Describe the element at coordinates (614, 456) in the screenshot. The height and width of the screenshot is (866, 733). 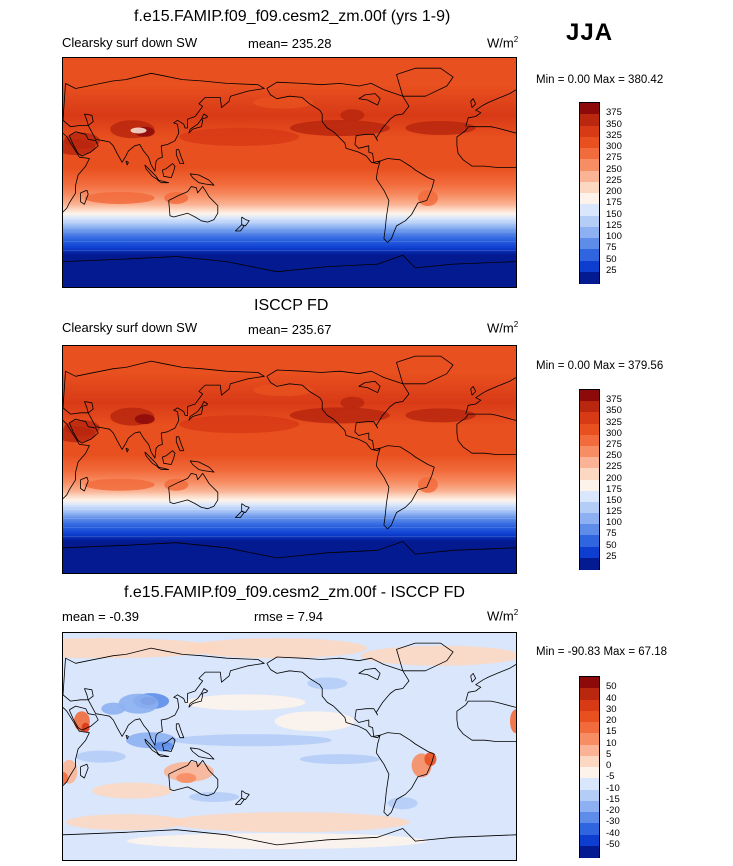
I see `colorbar-tick-label: 250` at that location.